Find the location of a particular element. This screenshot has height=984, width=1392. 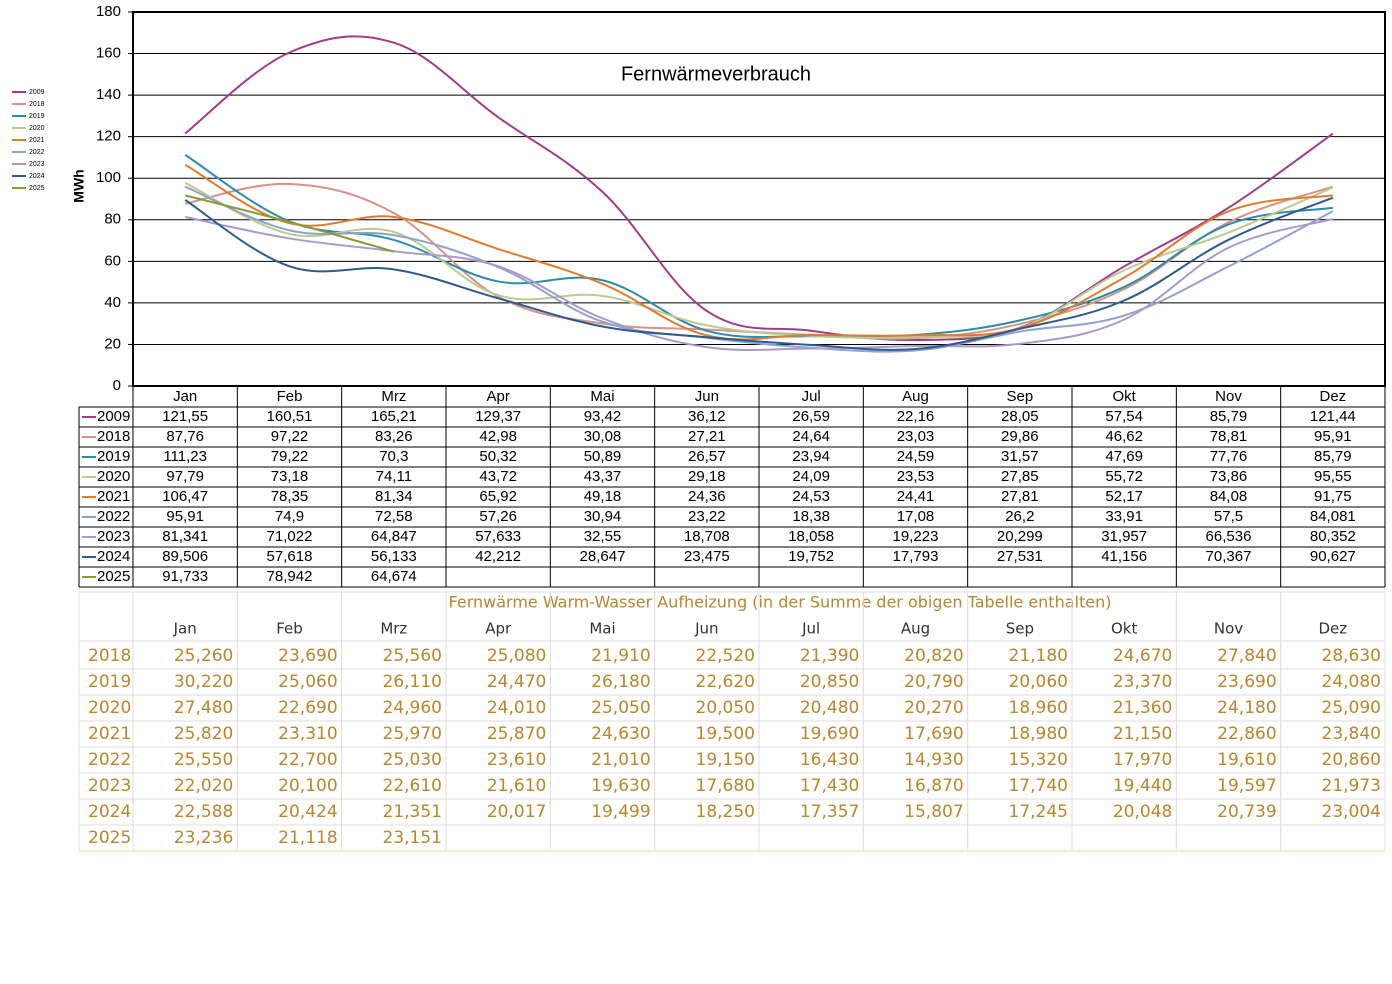

hw-year: 2018 is located at coordinates (109, 656).